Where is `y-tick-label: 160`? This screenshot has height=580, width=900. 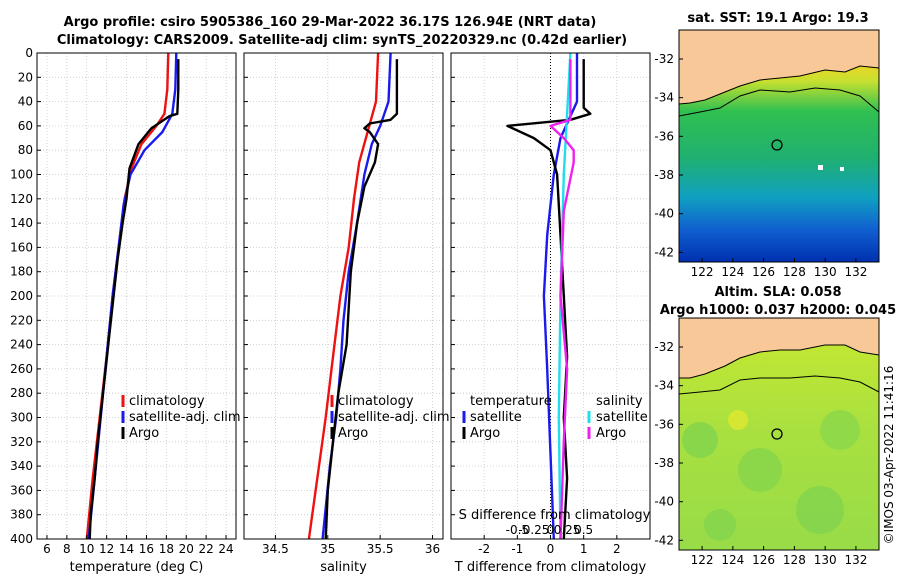
y-tick-label: 160 is located at coordinates (21, 247).